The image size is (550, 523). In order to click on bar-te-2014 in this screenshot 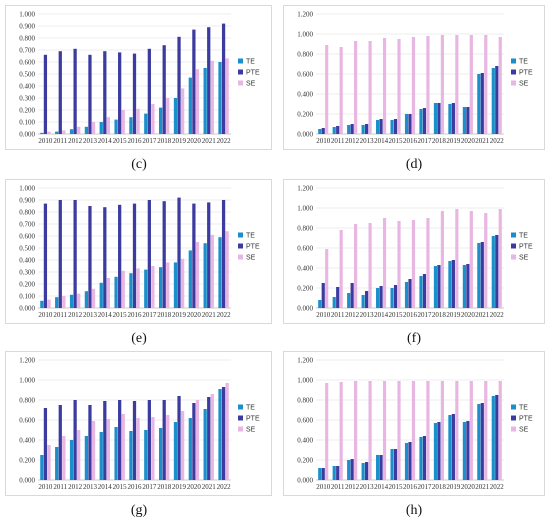, I will do `click(378, 127)`.